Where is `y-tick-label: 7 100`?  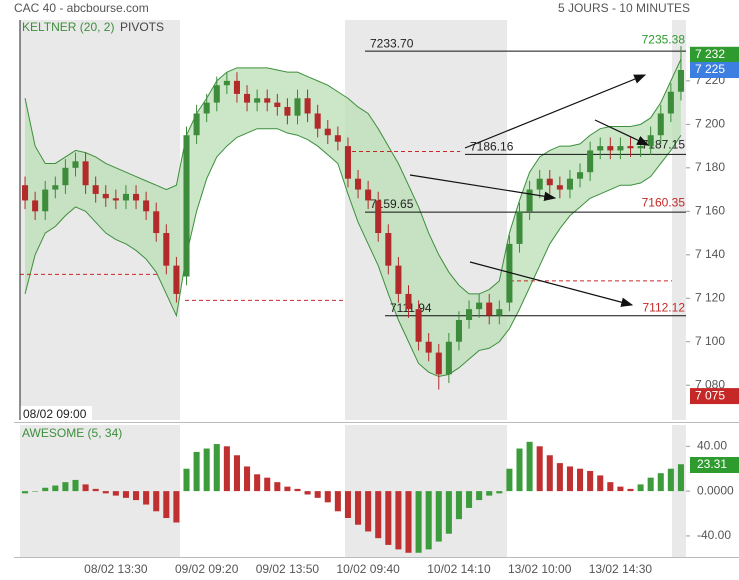 y-tick-label: 7 100 is located at coordinates (710, 341).